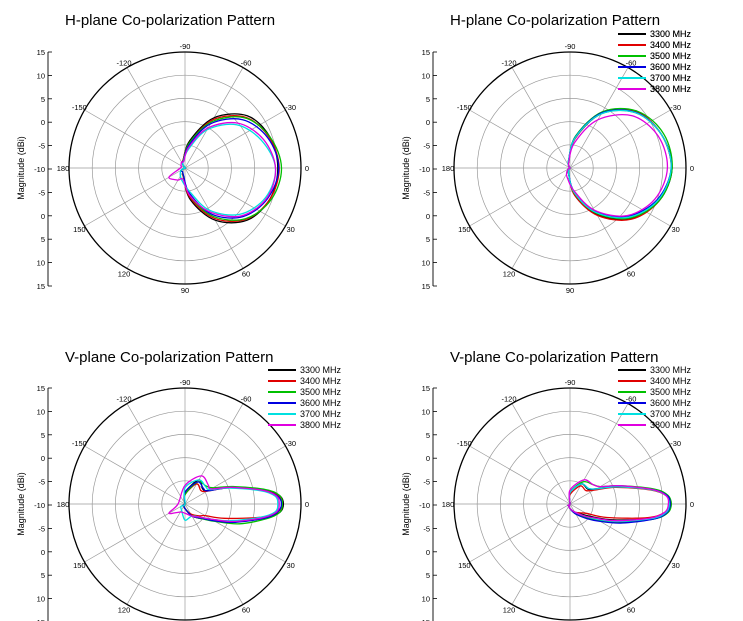 The image size is (743, 621). I want to click on legend-label: 3500 MHz, so click(671, 56).